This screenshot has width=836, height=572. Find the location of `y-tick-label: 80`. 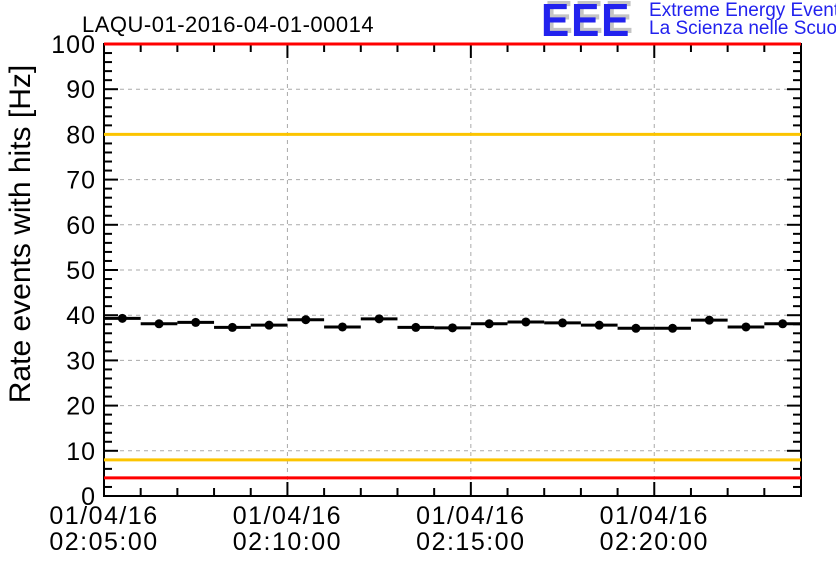

y-tick-label: 80 is located at coordinates (81, 135).